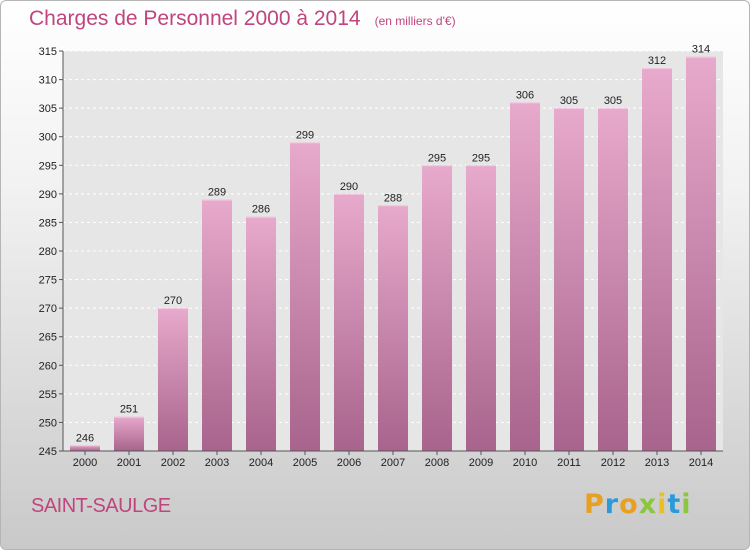 The image size is (750, 550). Describe the element at coordinates (393, 198) in the screenshot. I see `bar-value-label: 288` at that location.